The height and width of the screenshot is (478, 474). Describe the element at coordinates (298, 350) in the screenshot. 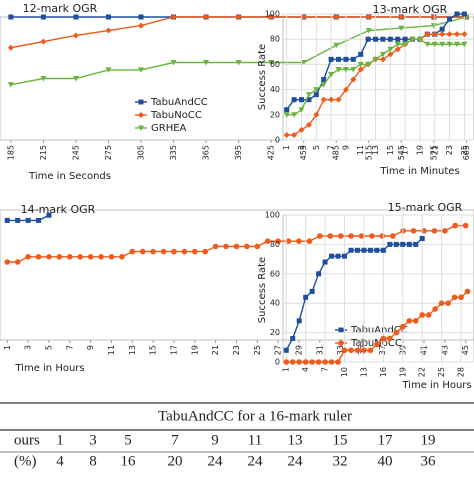

I see `x-tick-label: 29` at that location.